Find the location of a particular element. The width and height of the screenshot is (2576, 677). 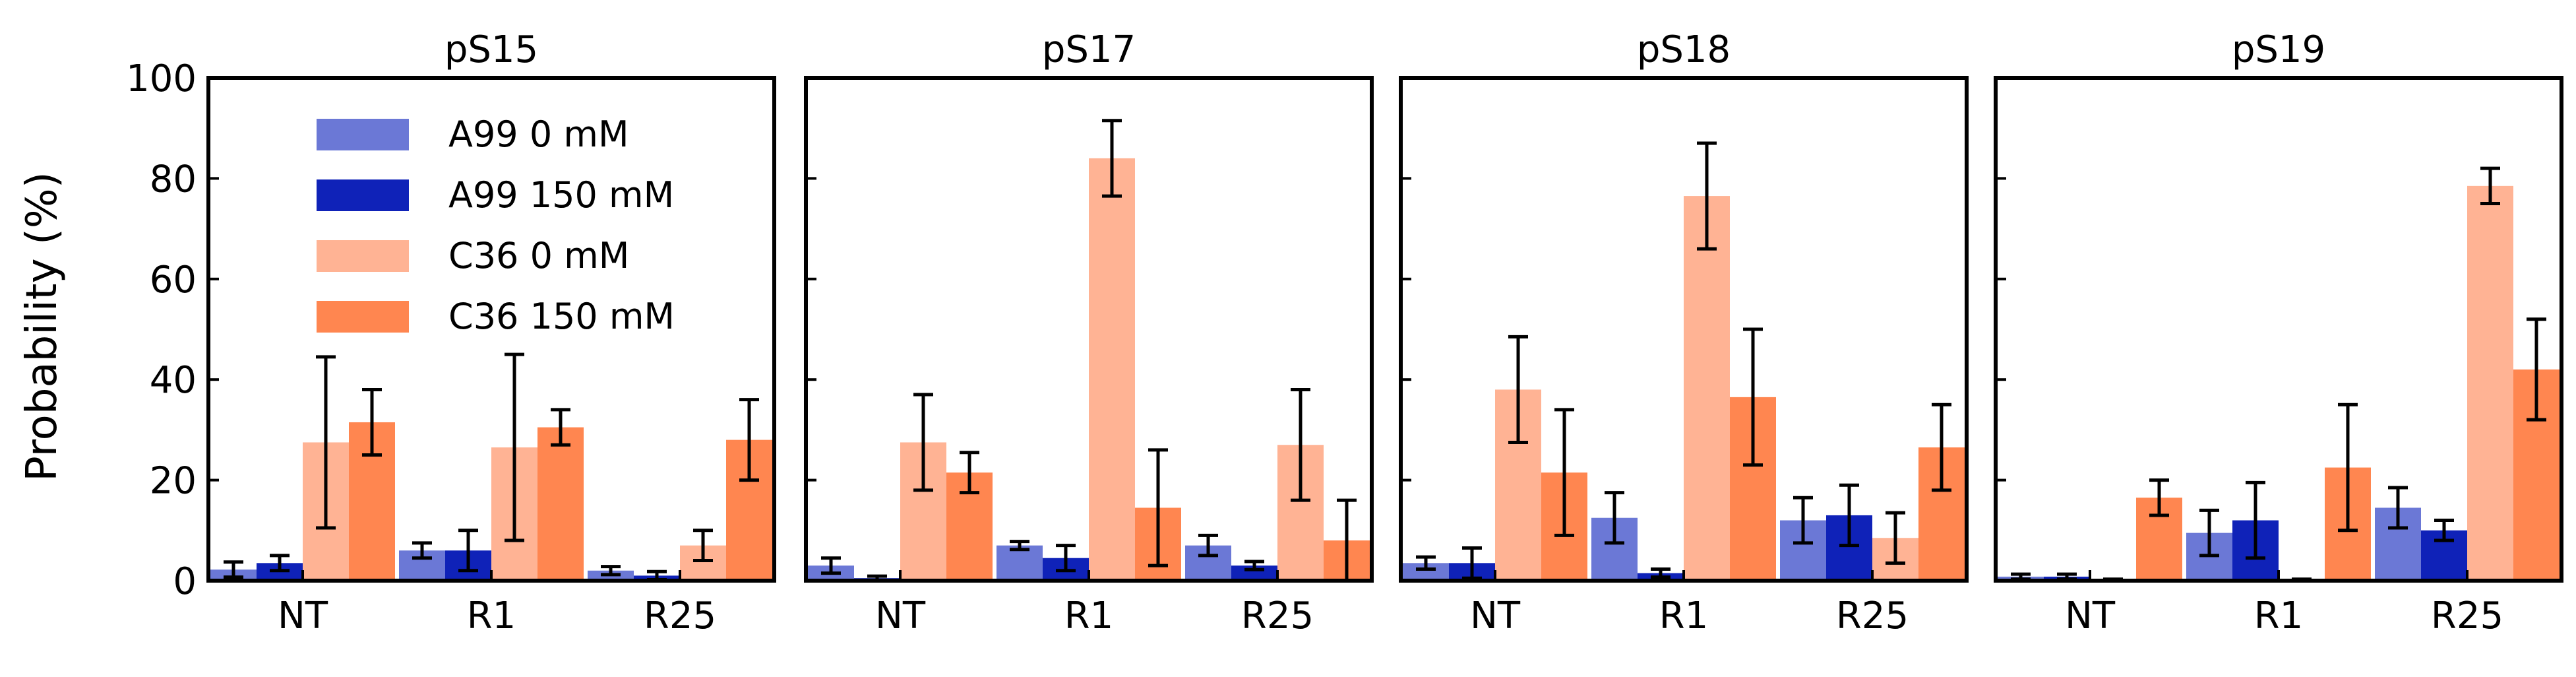

y-tick-label: 60 is located at coordinates (173, 281).